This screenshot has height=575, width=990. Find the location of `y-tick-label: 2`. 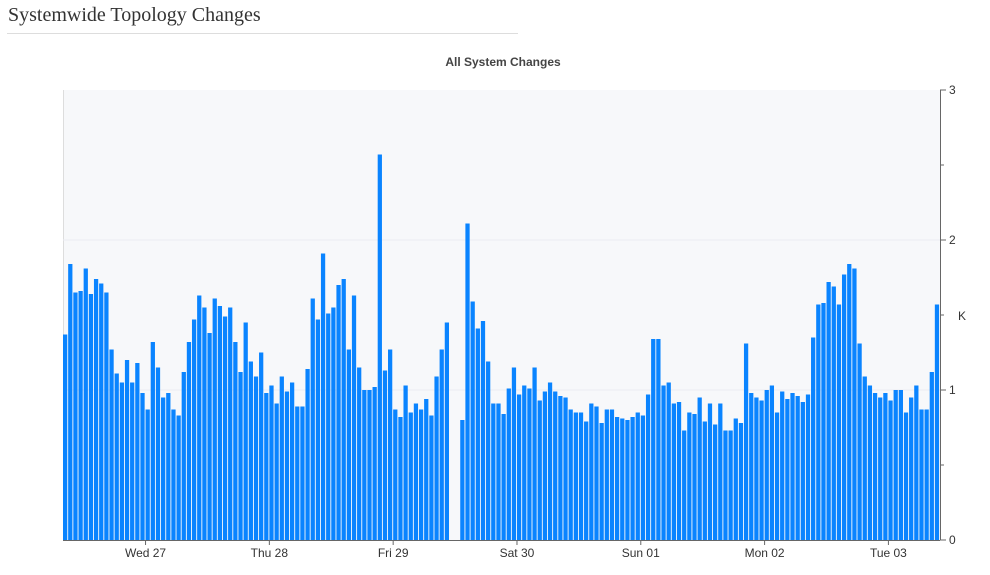

y-tick-label: 2 is located at coordinates (952, 240).